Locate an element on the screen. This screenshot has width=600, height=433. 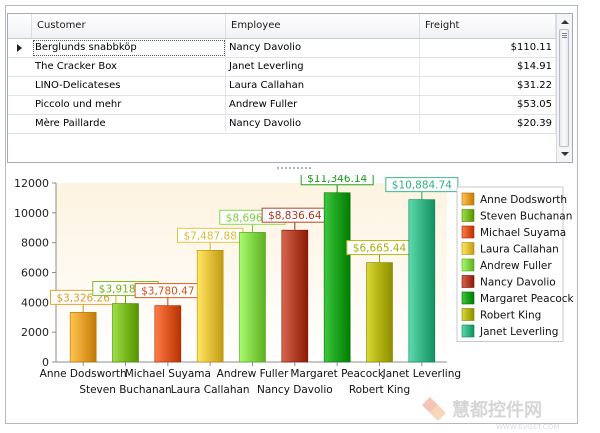
column-header-customer: Customer is located at coordinates (129, 26).